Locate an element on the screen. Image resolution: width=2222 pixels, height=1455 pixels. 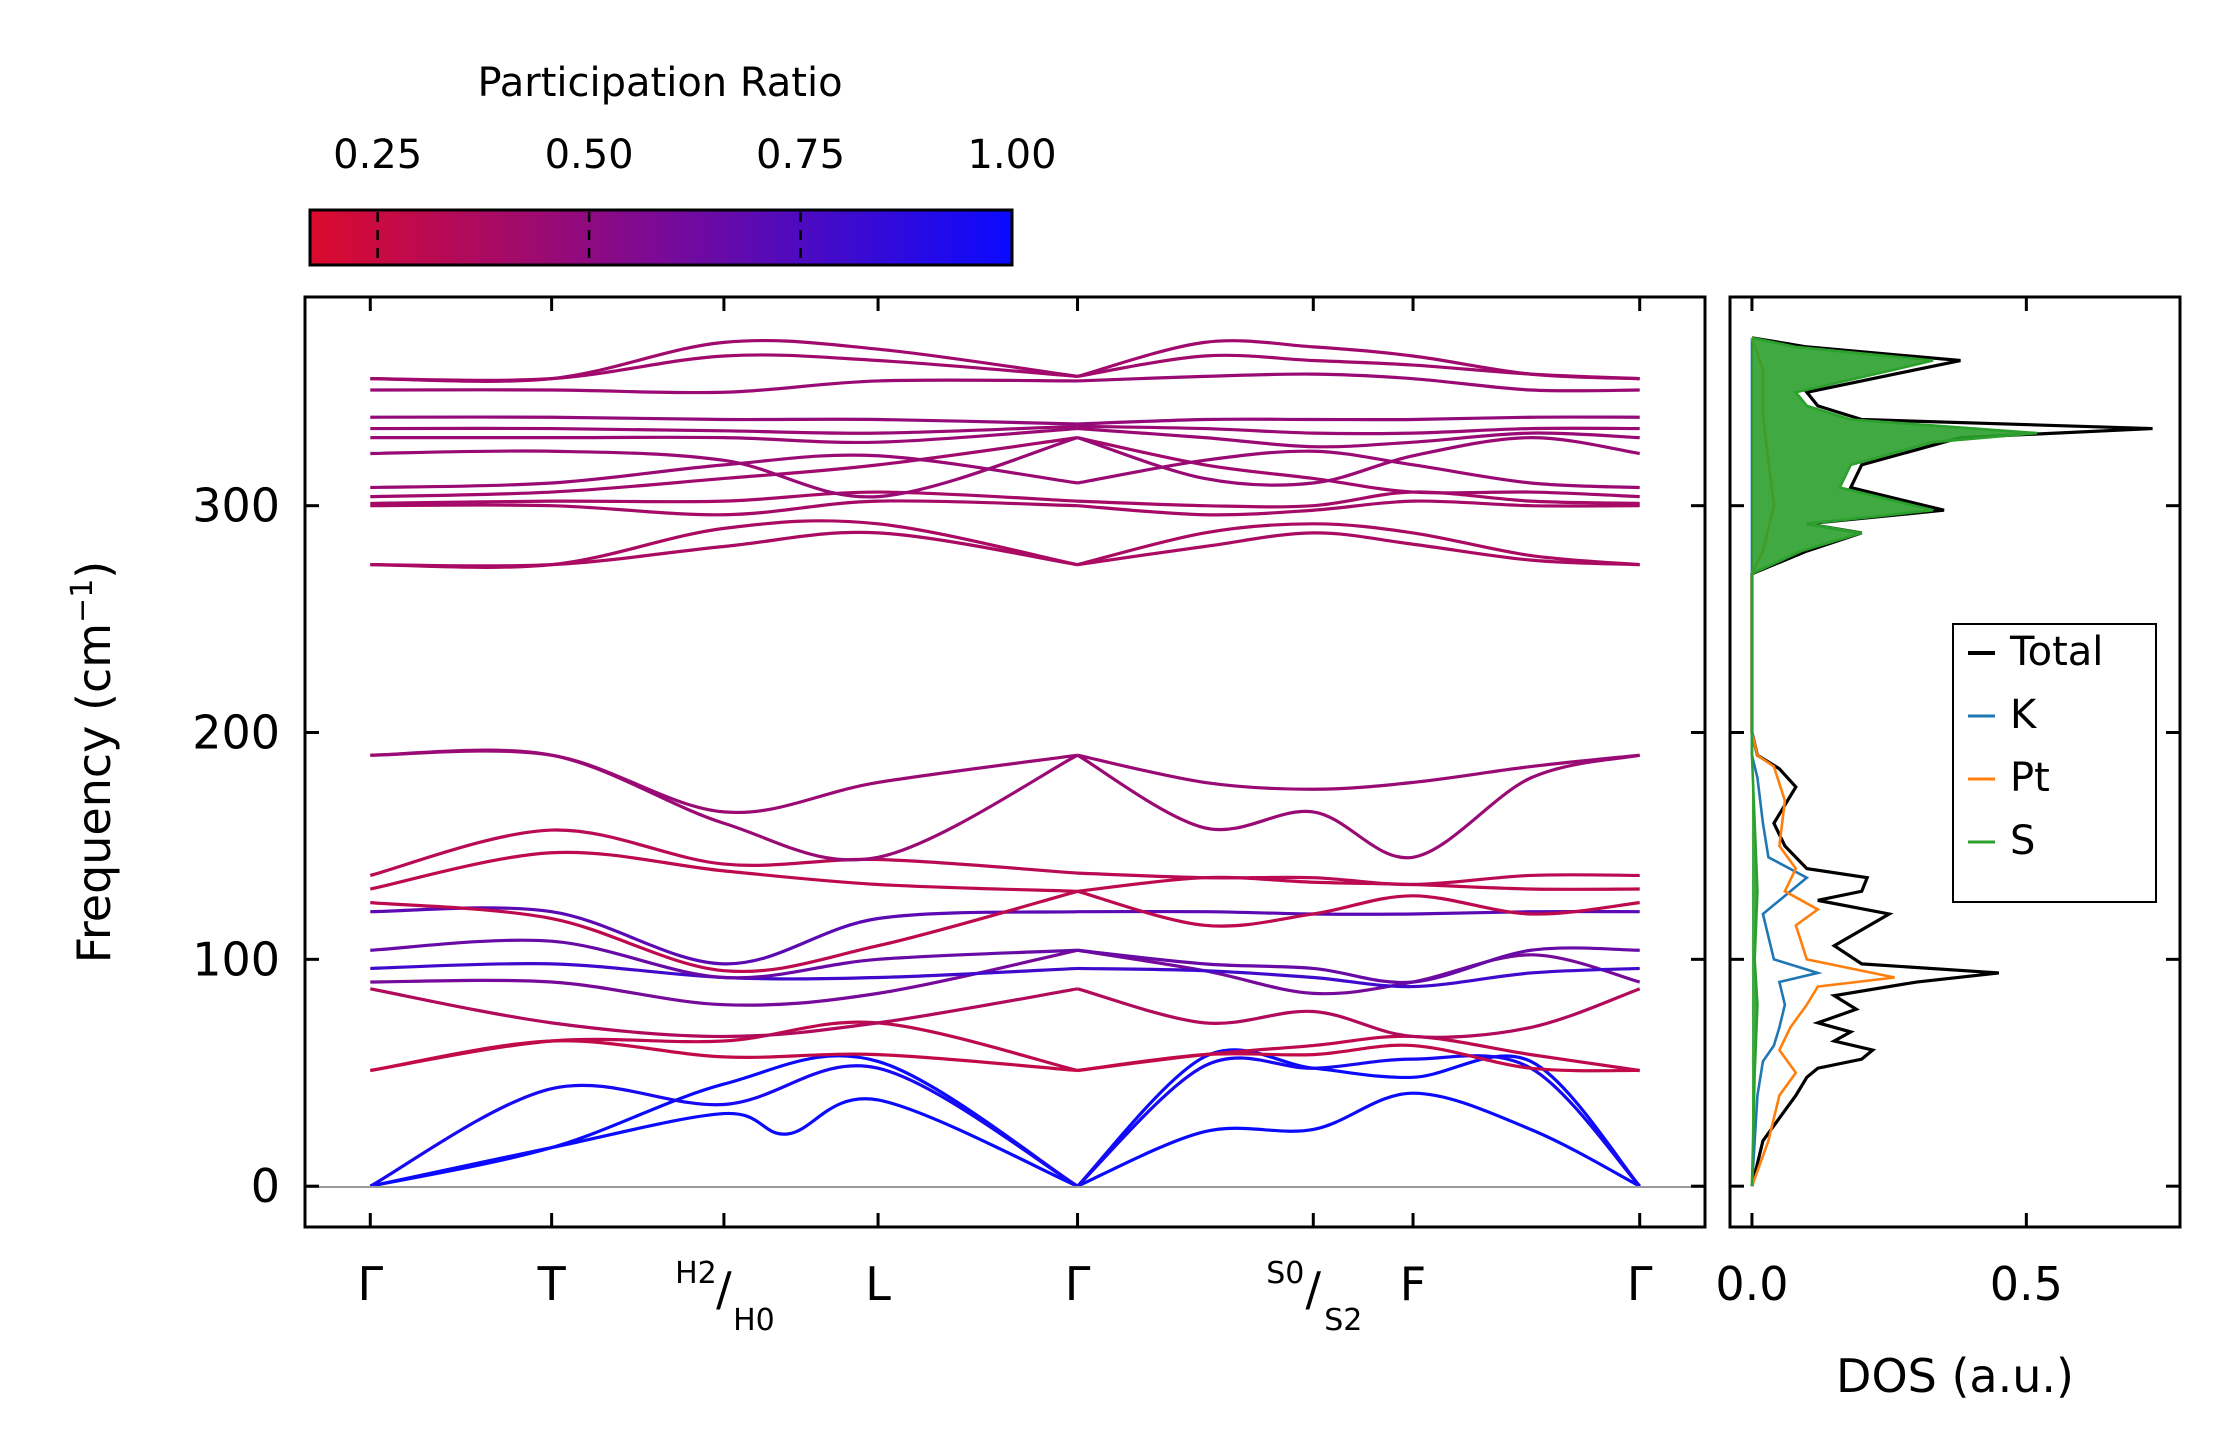
y-axis-title-sup: −1 is located at coordinates (82, 601).